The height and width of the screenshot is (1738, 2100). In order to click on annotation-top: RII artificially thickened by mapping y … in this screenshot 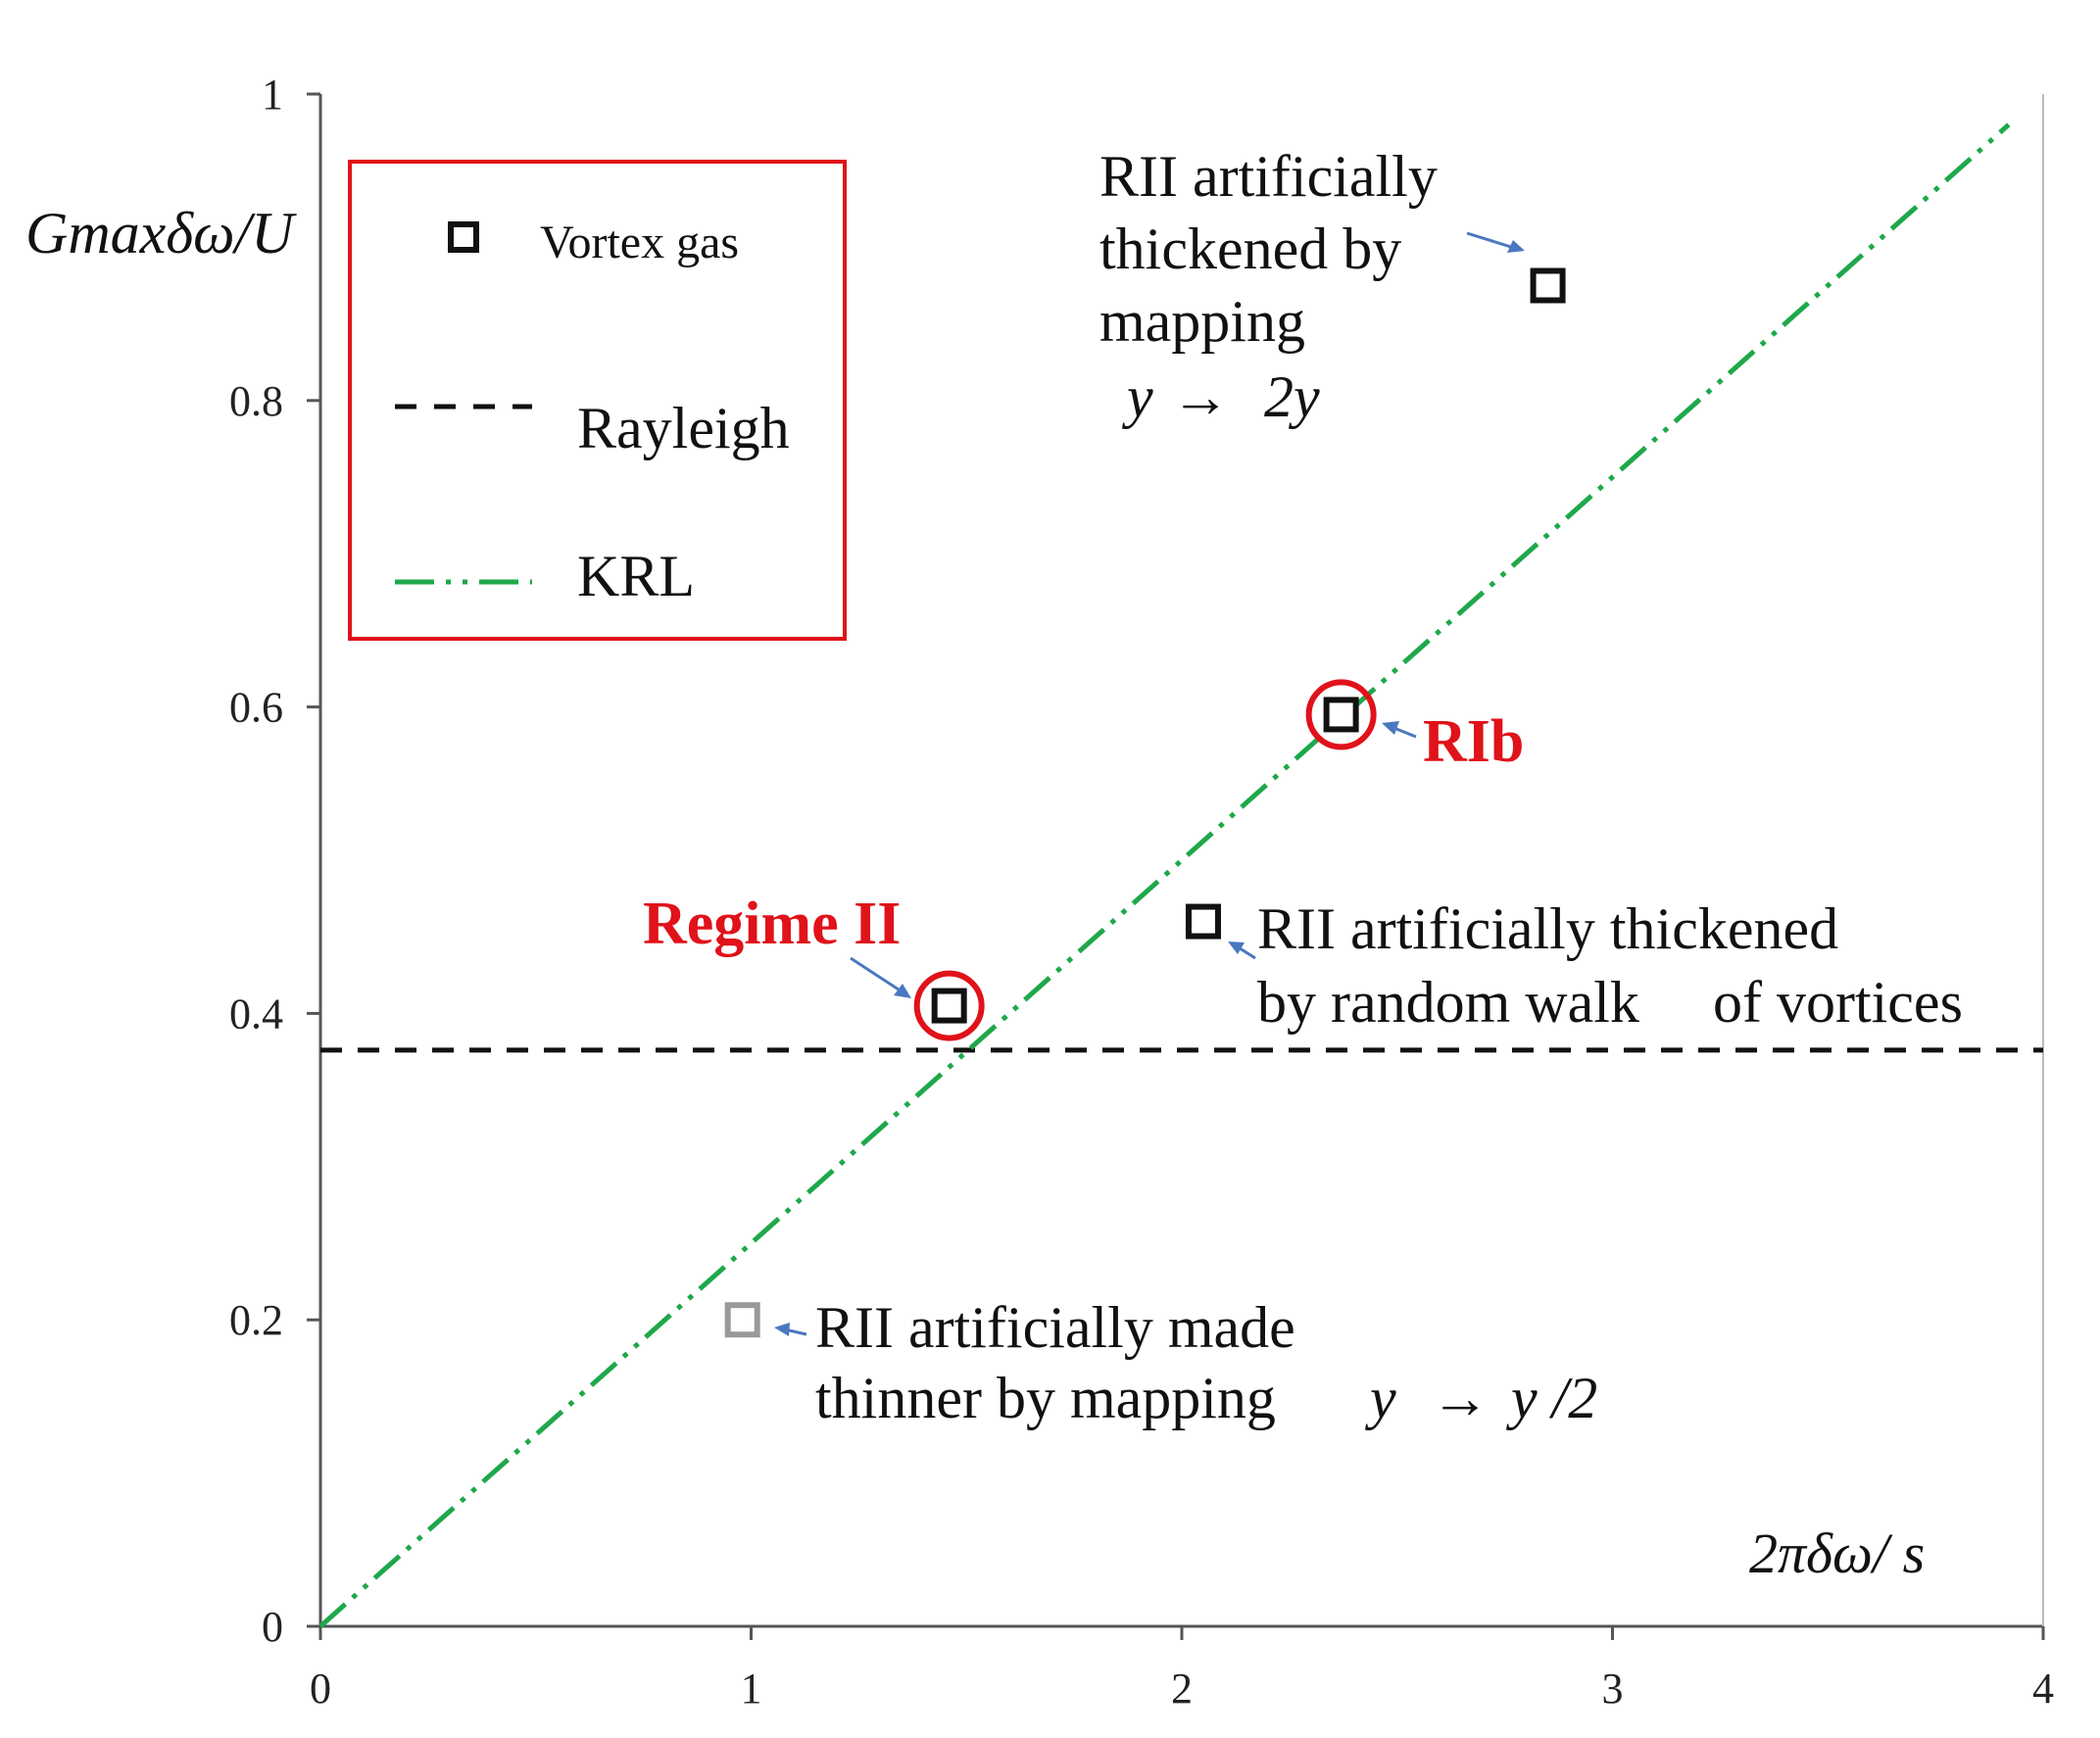, I will do `click(1312, 286)`.